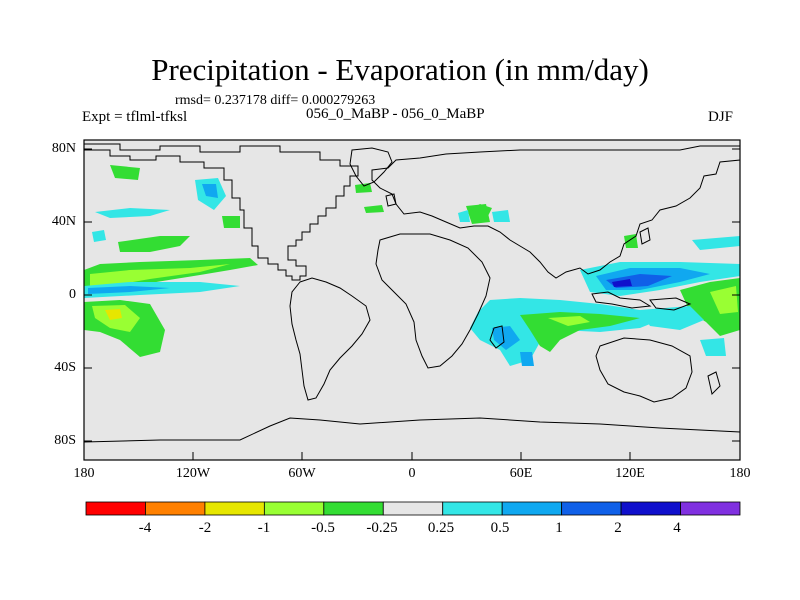  Describe the element at coordinates (559, 528) in the screenshot. I see `colorbar-label: 1` at that location.